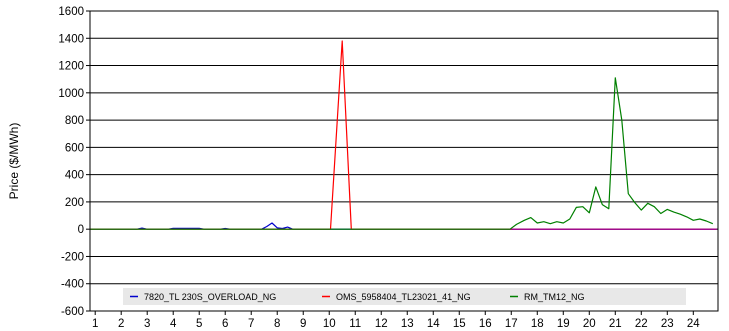  Describe the element at coordinates (199, 324) in the screenshot. I see `x-tick-label: 5` at that location.